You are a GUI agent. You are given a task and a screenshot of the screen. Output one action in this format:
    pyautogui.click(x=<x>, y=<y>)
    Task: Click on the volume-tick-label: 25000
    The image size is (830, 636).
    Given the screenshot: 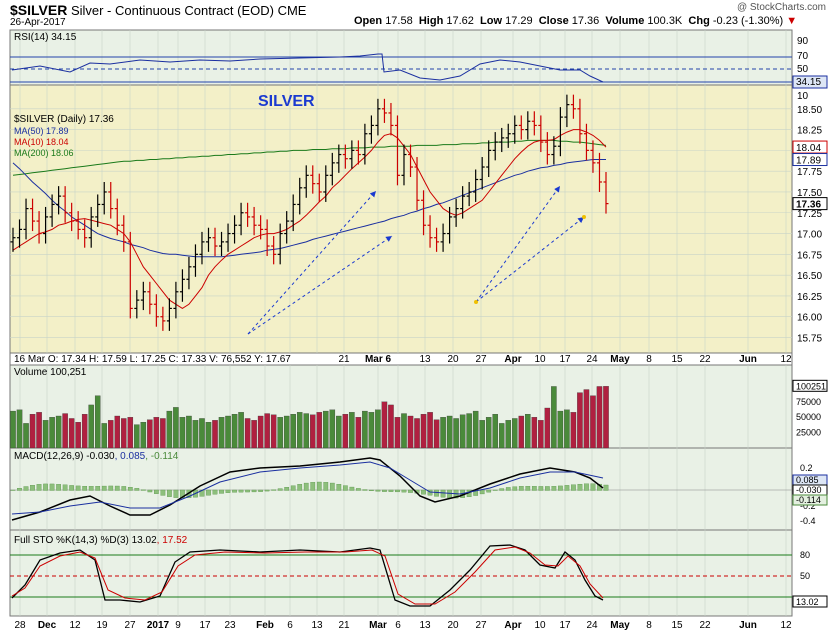 What is the action you would take?
    pyautogui.click(x=808, y=433)
    